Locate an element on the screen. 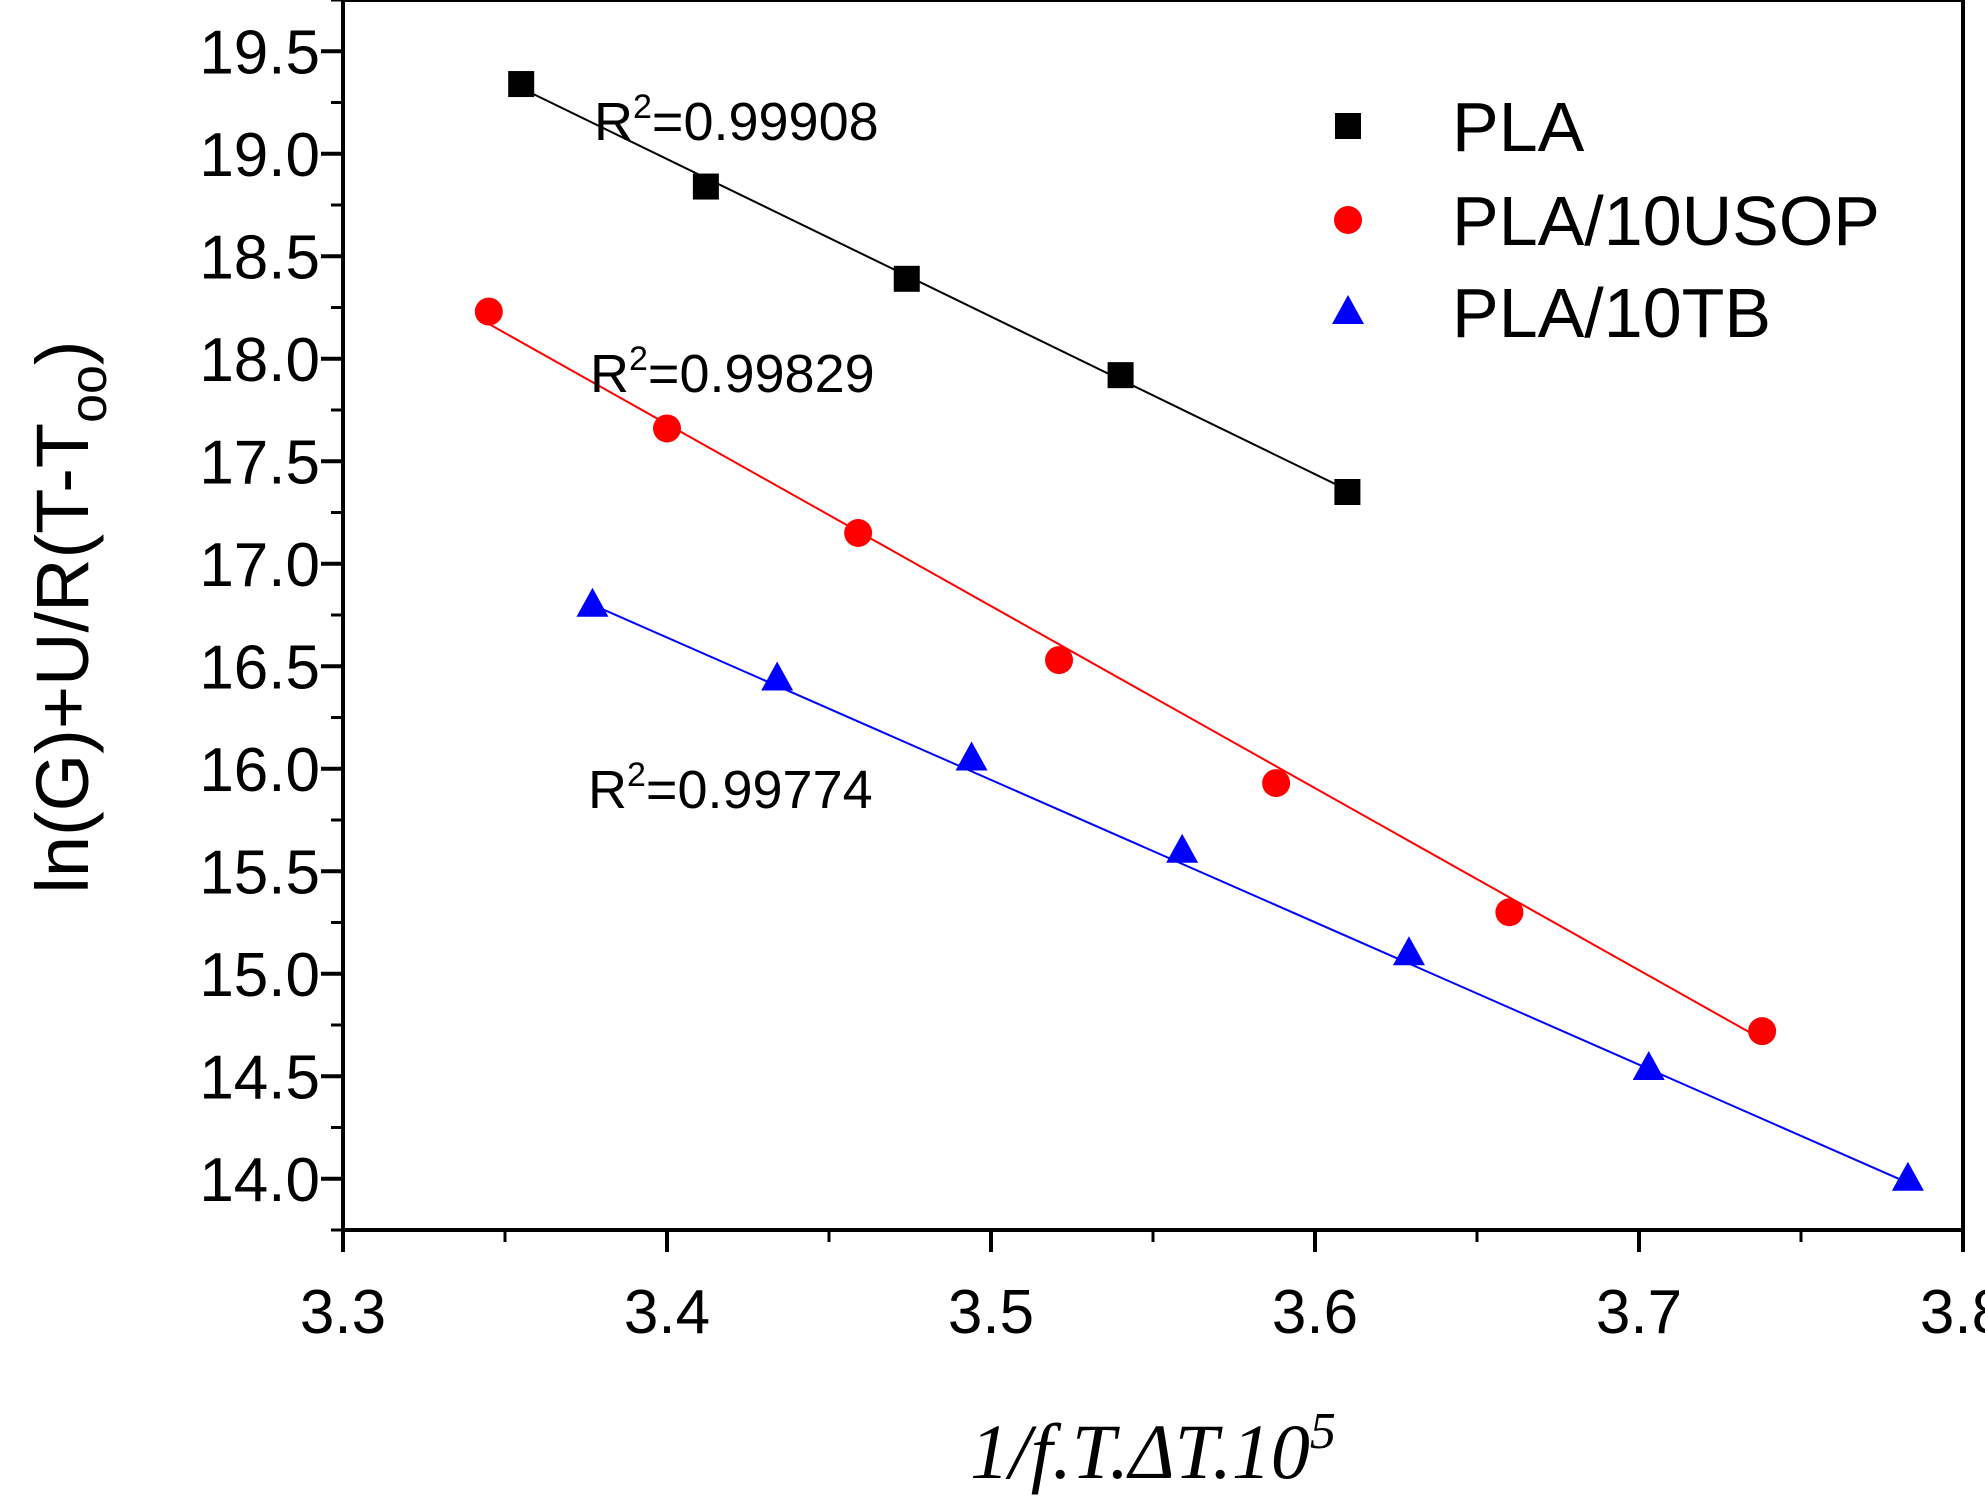 Image resolution: width=1985 pixels, height=1501 pixels. y-tick-label: 17.5 is located at coordinates (259, 462).